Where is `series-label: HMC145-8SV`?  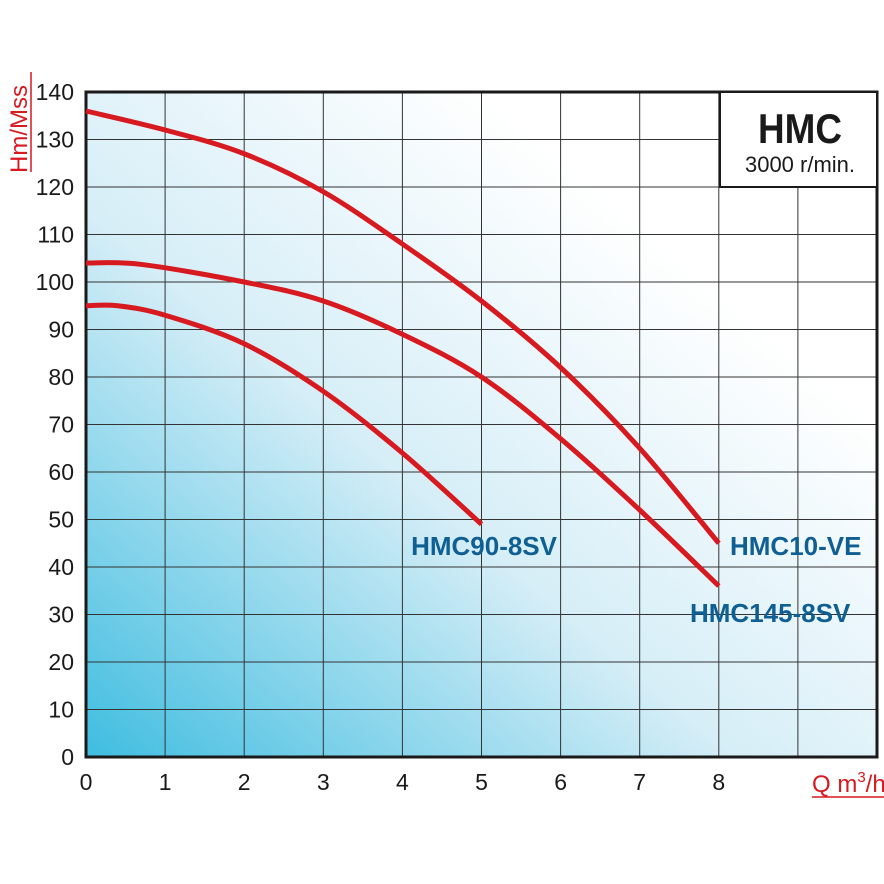 series-label: HMC145-8SV is located at coordinates (770, 613).